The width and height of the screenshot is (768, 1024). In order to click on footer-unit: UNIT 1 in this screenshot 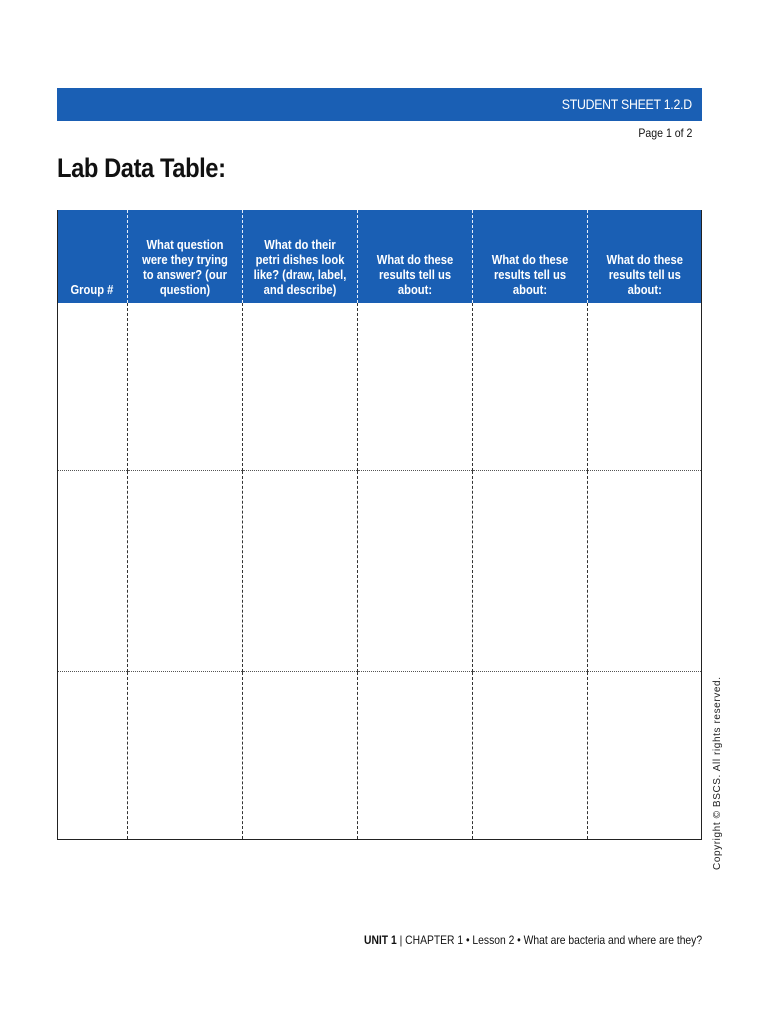, I will do `click(380, 940)`.